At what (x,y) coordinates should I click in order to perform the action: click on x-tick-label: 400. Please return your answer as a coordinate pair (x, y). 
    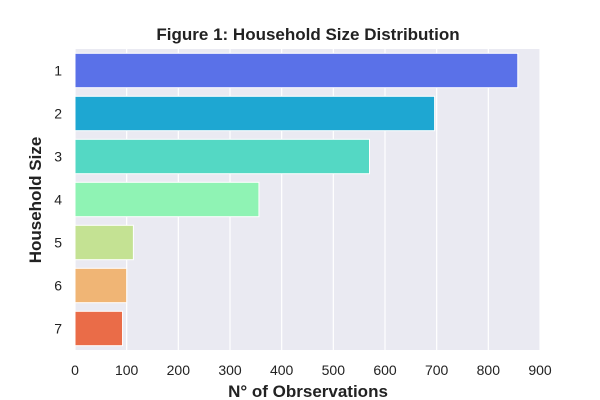
    Looking at the image, I should click on (282, 370).